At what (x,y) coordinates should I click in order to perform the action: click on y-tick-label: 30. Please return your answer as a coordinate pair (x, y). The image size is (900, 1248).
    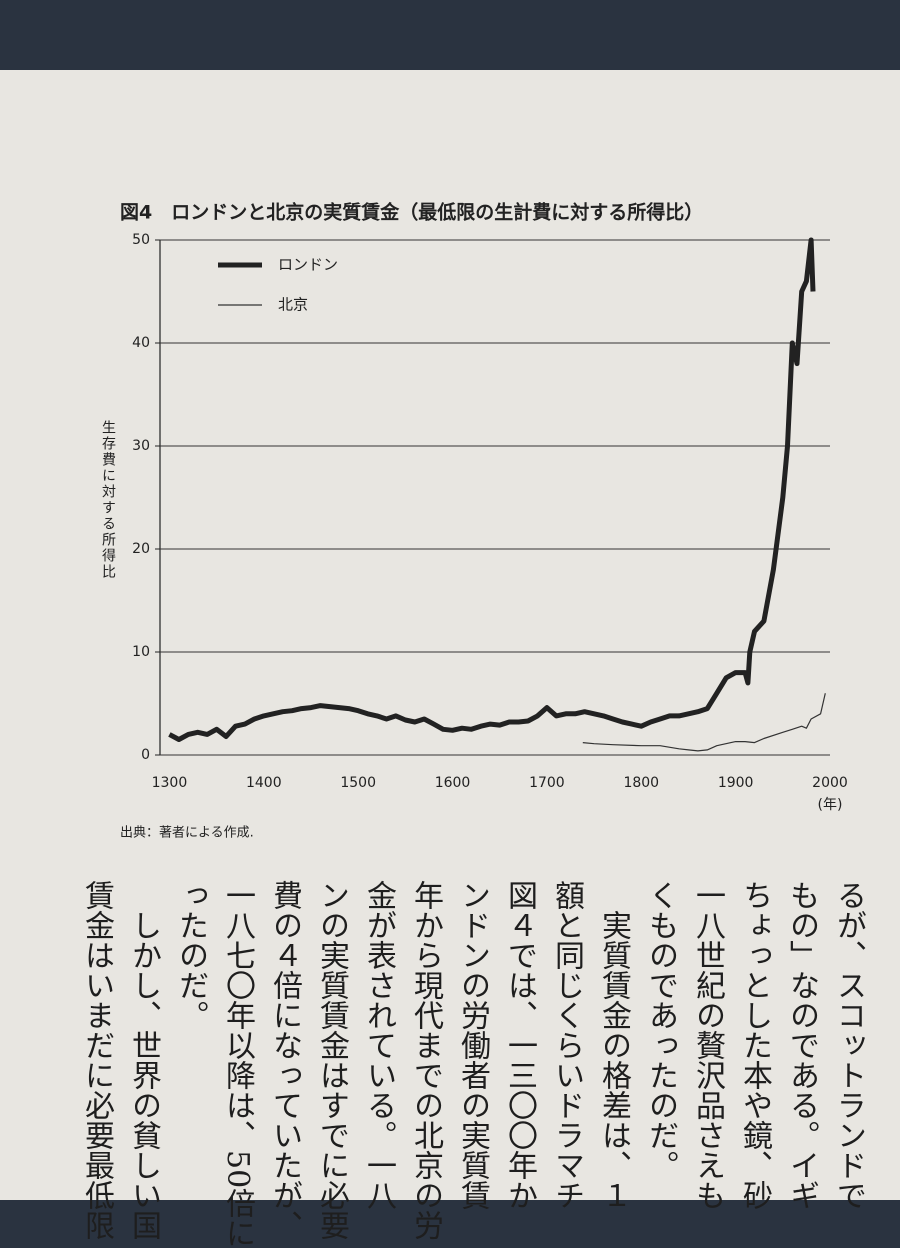
    Looking at the image, I should click on (141, 446).